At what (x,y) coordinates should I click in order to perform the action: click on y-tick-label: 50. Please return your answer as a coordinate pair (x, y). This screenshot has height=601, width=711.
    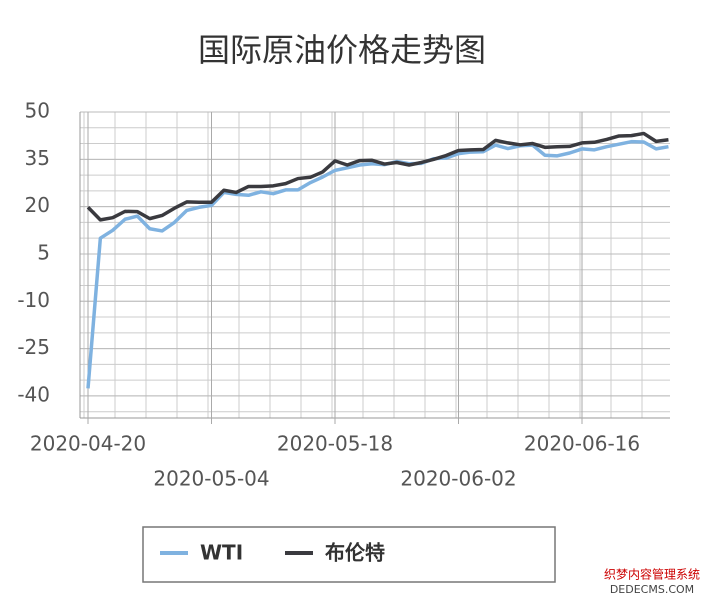
    Looking at the image, I should click on (37, 111).